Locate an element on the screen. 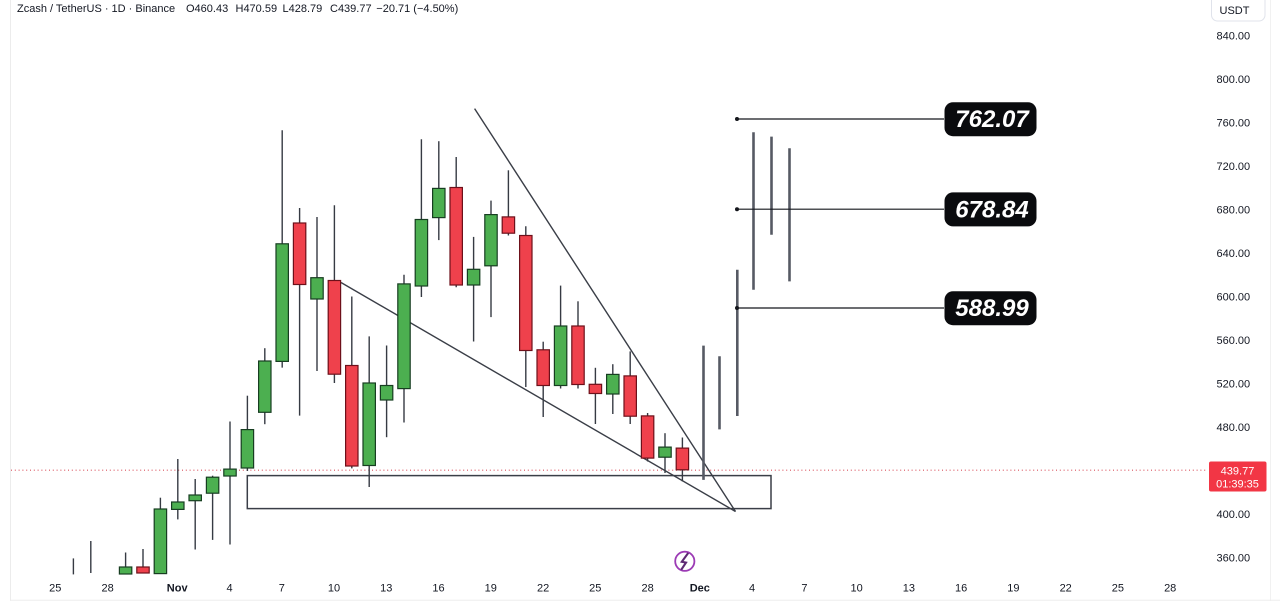  svg-text: 01:39:35 is located at coordinates (1237, 484).